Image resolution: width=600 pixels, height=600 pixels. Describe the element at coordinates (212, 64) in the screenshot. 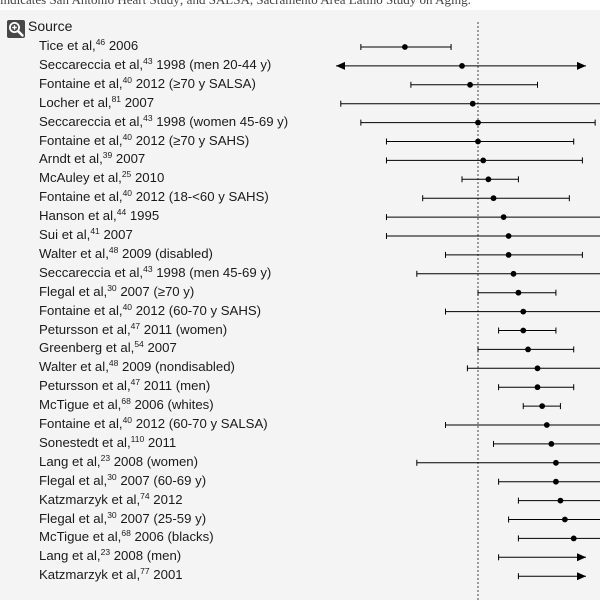

I see `study-detail: 1998 (men 20-44 y)` at that location.